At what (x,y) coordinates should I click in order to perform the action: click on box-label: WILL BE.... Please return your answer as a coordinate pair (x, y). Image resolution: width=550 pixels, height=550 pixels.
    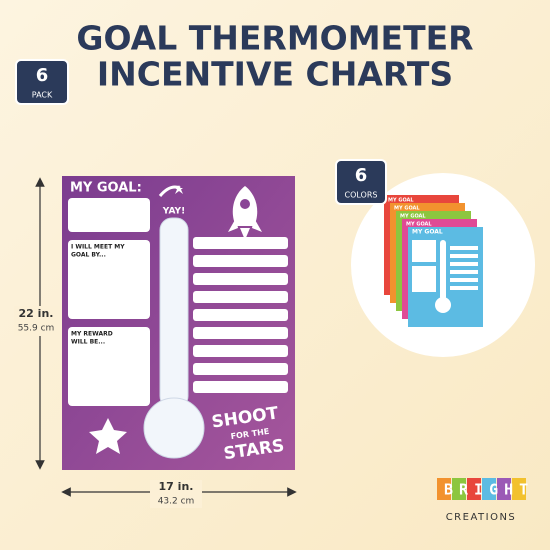
    Looking at the image, I should click on (88, 342).